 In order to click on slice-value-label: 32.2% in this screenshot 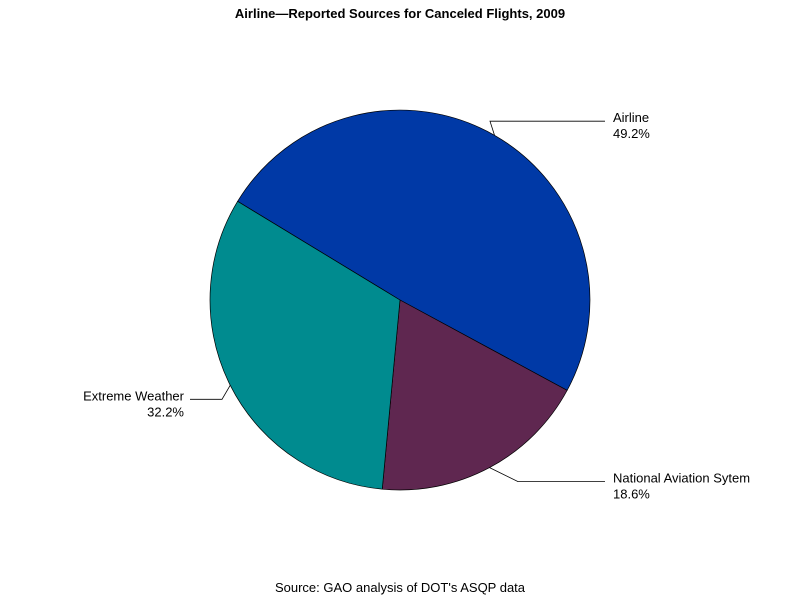, I will do `click(165, 411)`.